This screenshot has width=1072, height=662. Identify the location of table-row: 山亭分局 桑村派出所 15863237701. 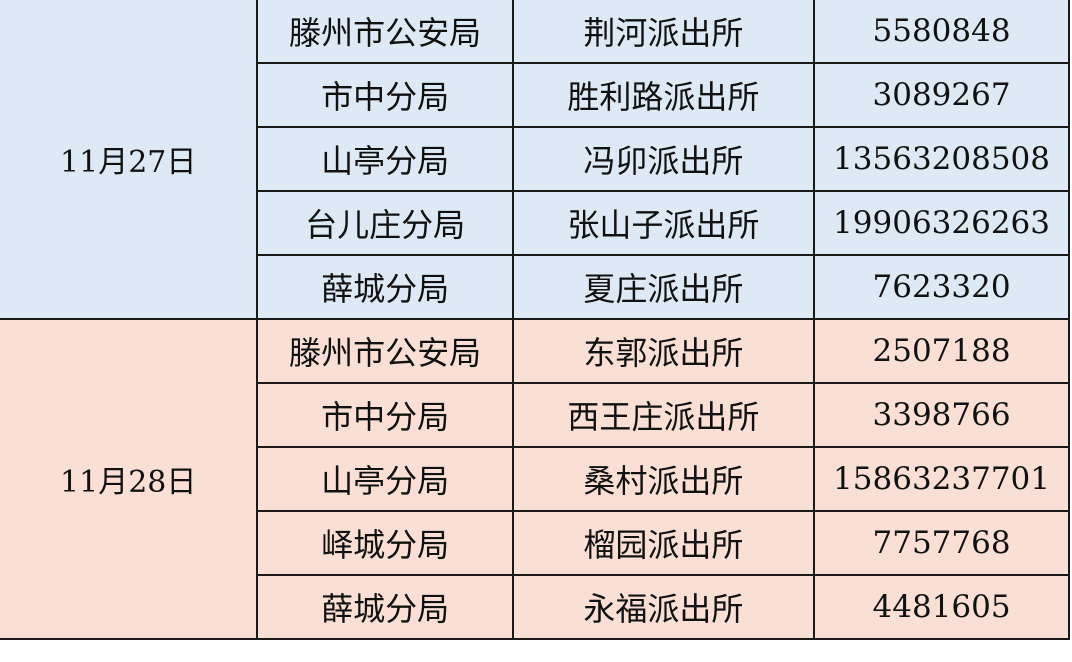
(535, 479).